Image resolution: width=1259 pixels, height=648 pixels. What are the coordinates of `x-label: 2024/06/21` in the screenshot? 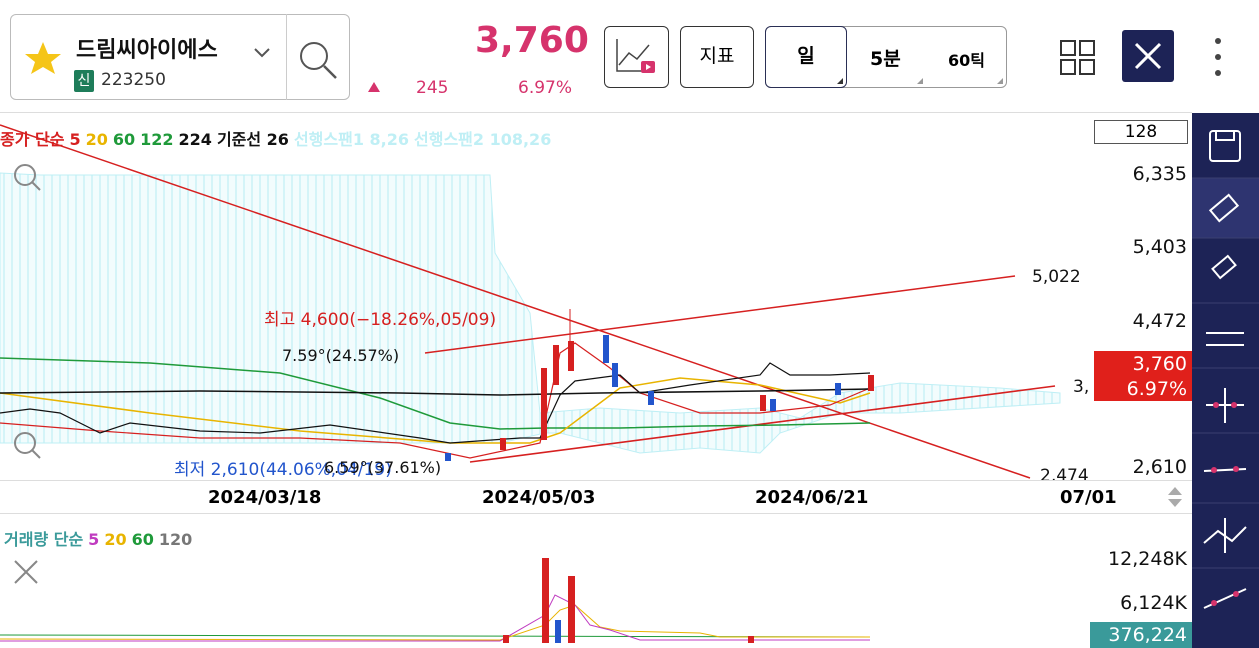 It's located at (812, 497).